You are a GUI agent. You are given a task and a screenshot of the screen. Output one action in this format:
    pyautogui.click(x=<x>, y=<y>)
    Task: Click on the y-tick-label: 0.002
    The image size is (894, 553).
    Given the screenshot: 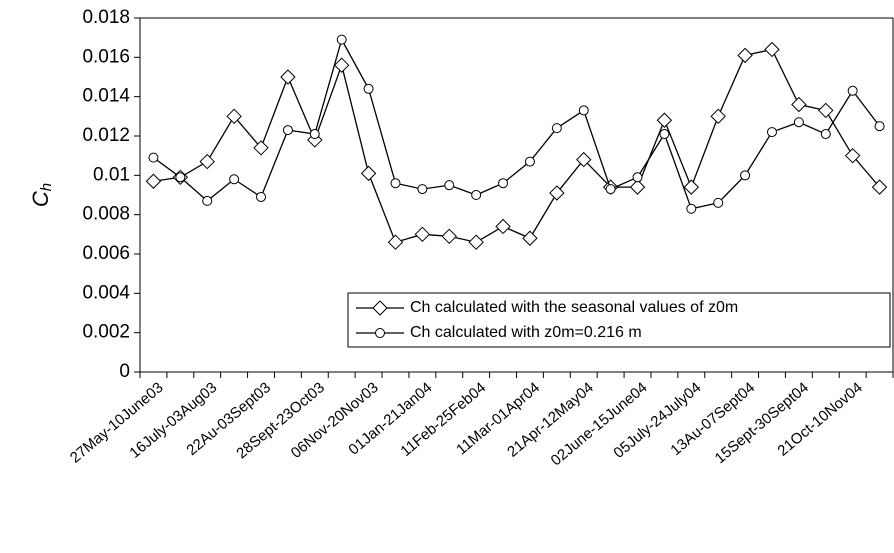 What is the action you would take?
    pyautogui.click(x=106, y=332)
    